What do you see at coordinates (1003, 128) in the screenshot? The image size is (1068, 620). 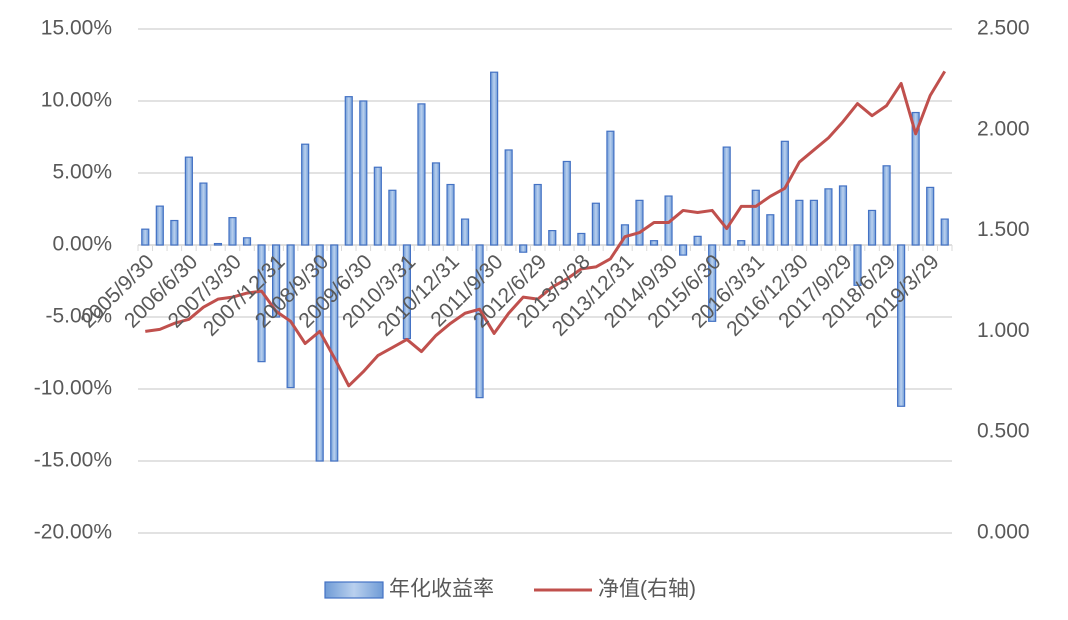 I see `y2-tick-label: 2.000` at bounding box center [1003, 128].